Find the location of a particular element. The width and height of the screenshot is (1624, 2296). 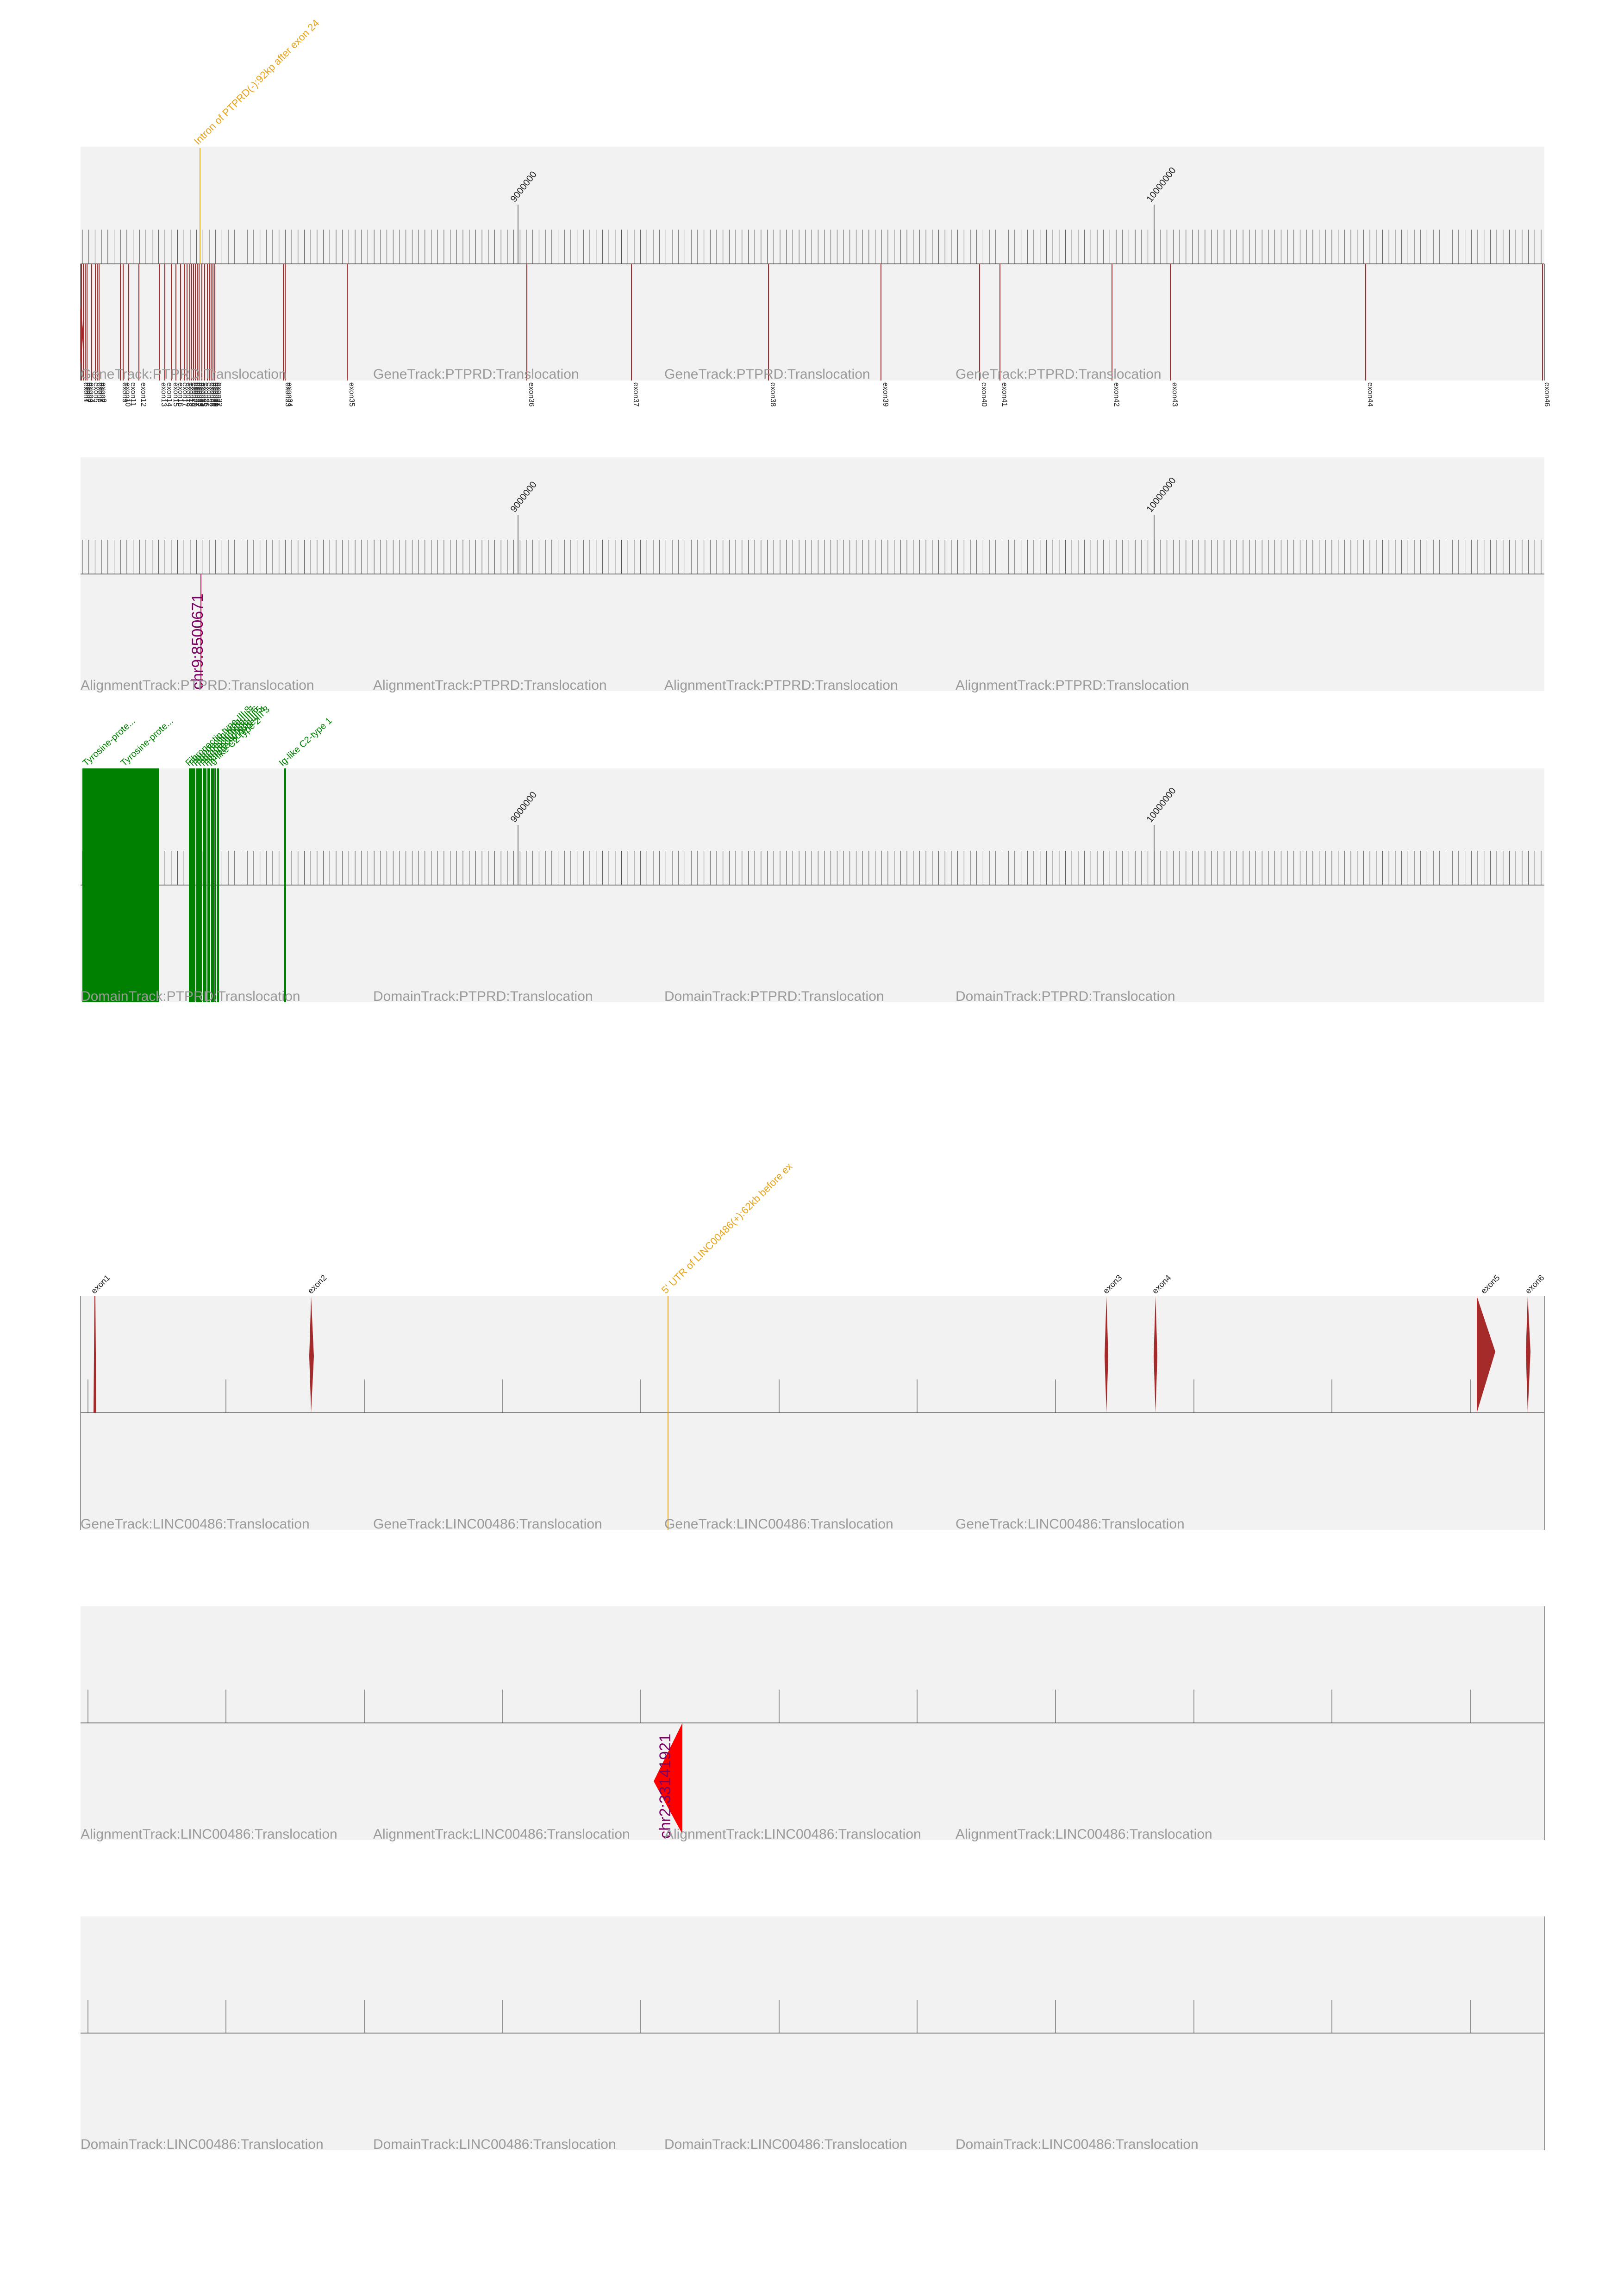

exon-label: exon2 is located at coordinates (317, 1284).